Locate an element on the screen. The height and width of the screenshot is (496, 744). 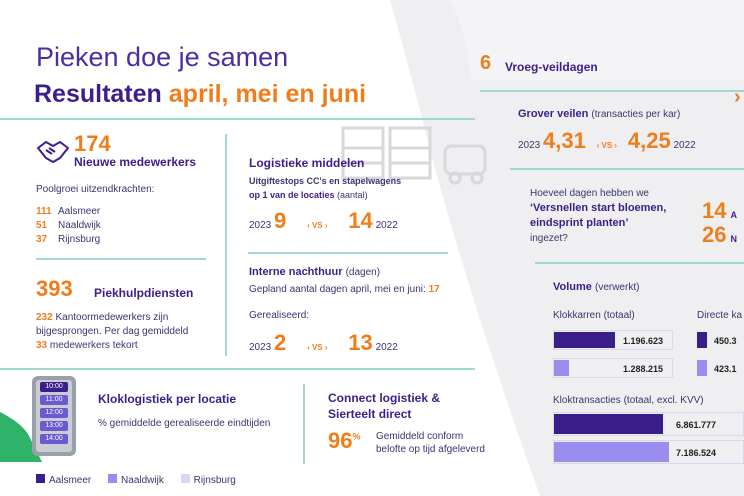
phone-time-list: 10:00 11:00 12:00 13:00 14:00 is located at coordinates (54, 413).